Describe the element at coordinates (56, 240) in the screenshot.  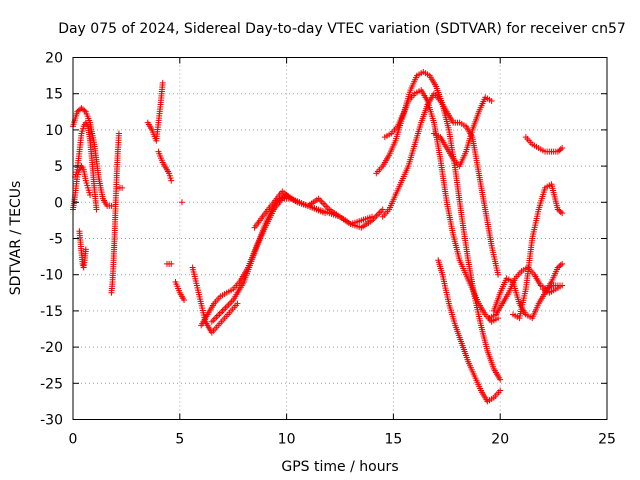
I see `y-tick-label: -5` at that location.